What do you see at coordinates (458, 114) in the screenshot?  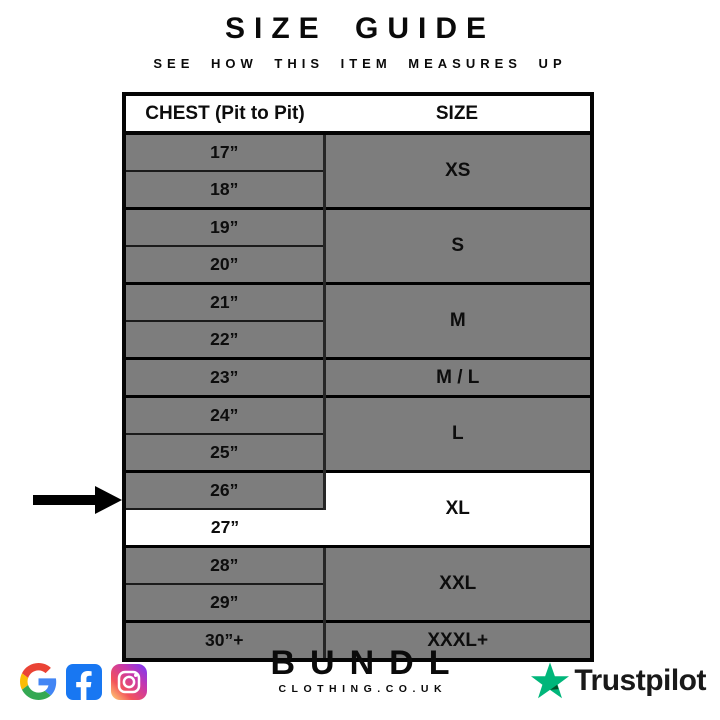 I see `size-column-header: SIZE` at bounding box center [458, 114].